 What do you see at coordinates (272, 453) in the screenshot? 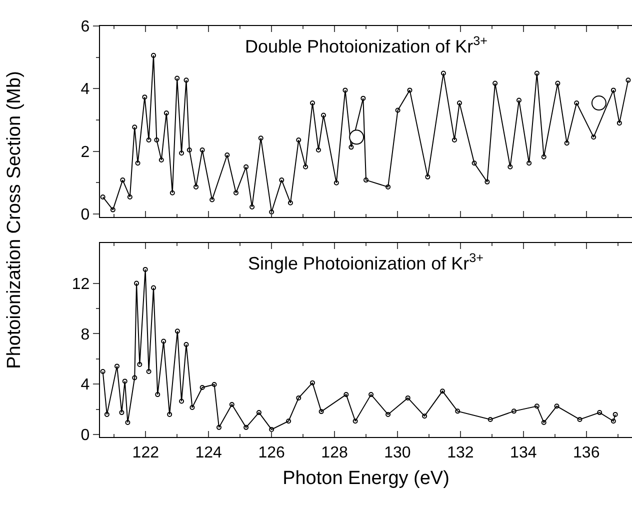
I see `x-tick-label: 126` at bounding box center [272, 453].